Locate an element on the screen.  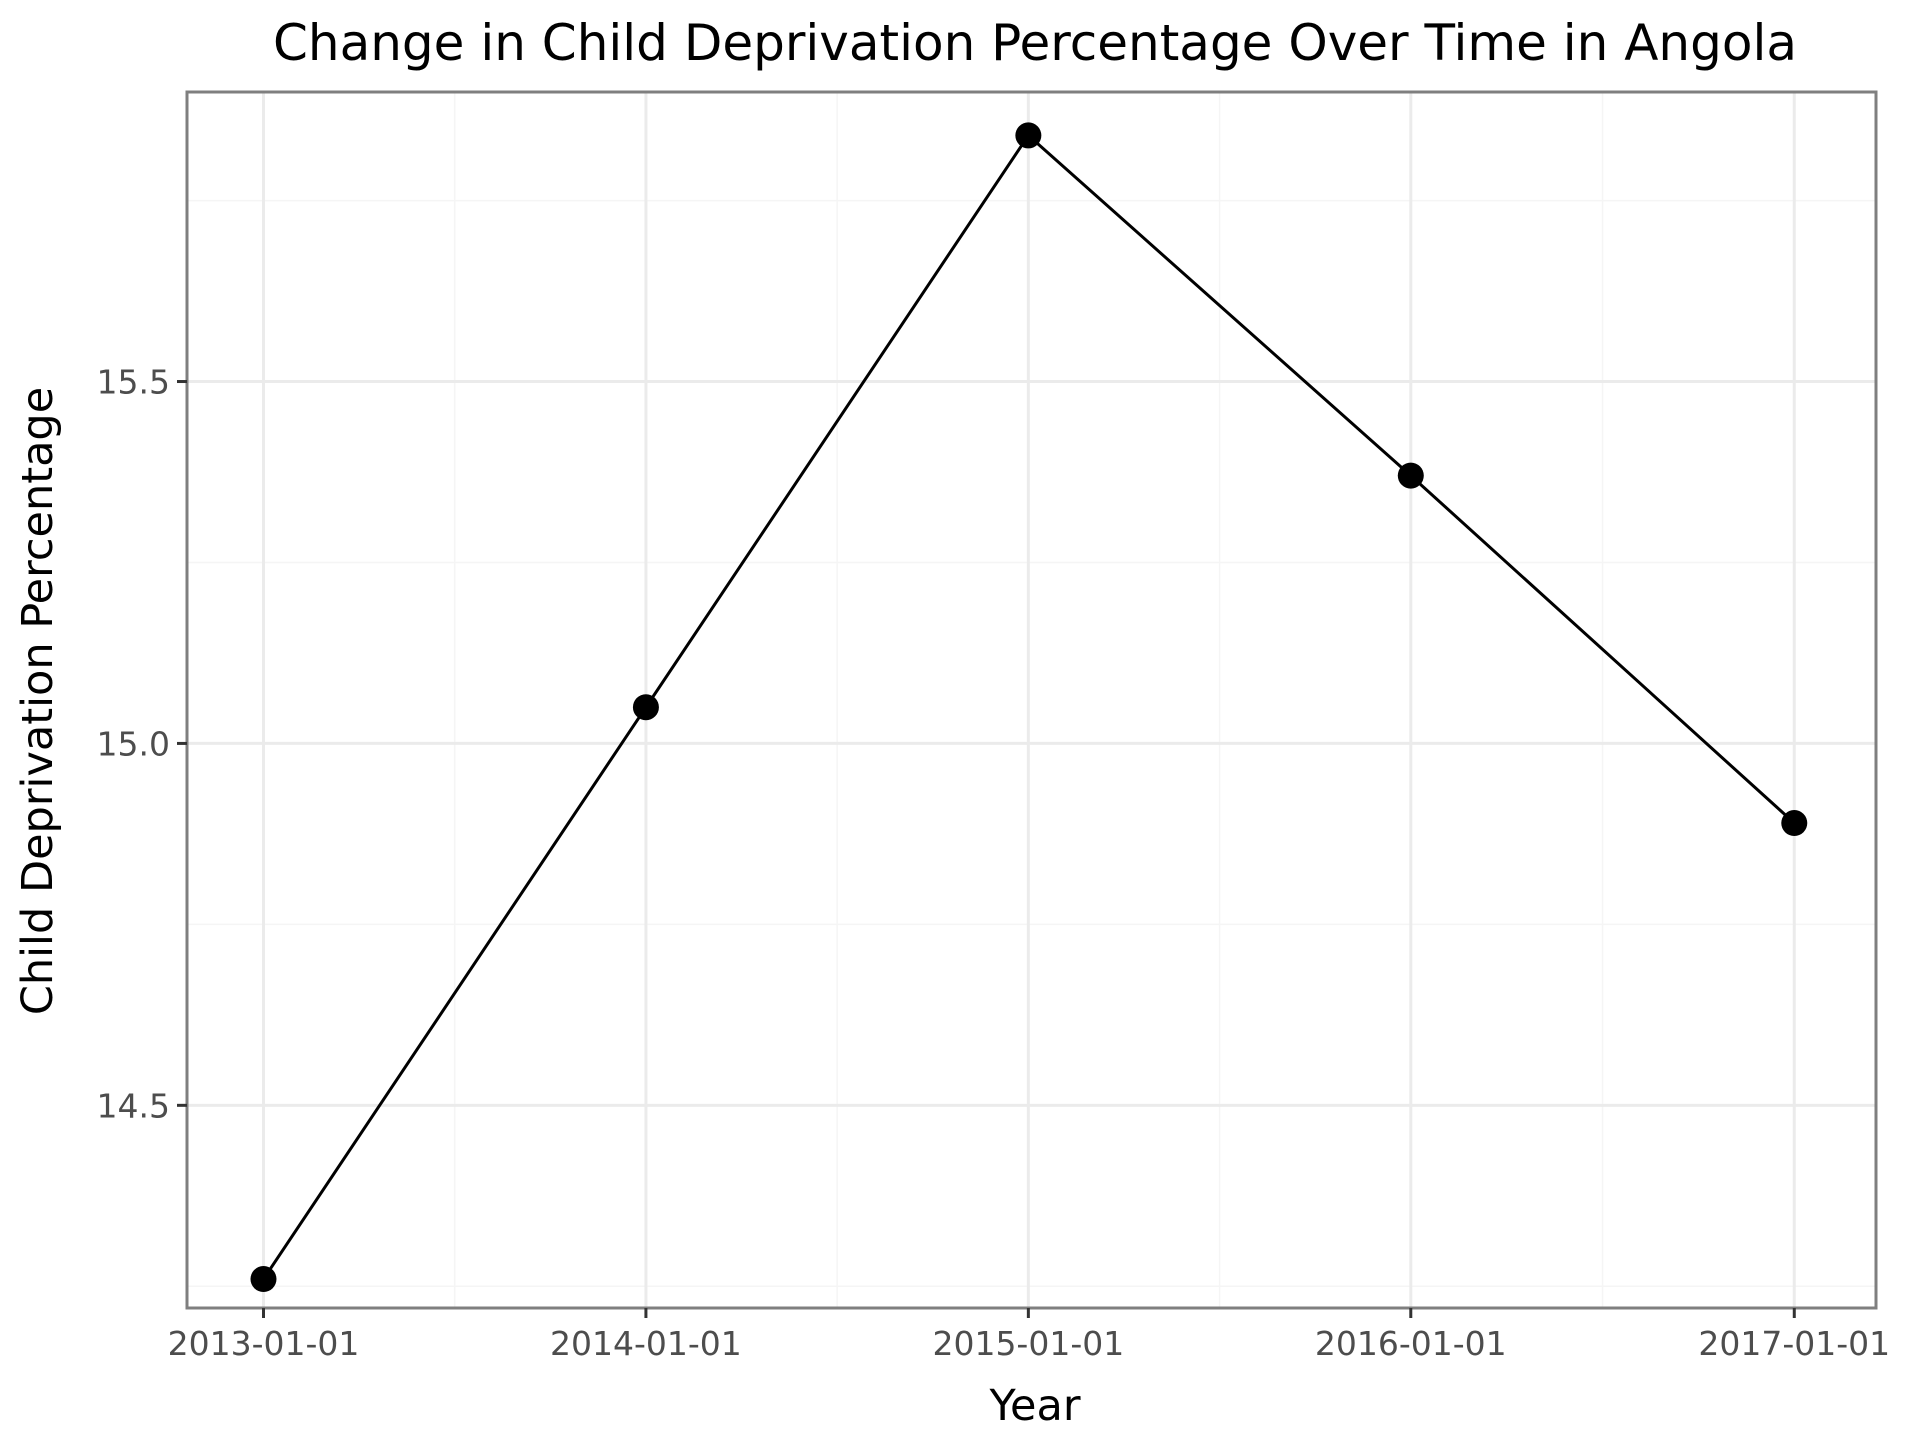
y-tick-label: 14.5 is located at coordinates (133, 1105).